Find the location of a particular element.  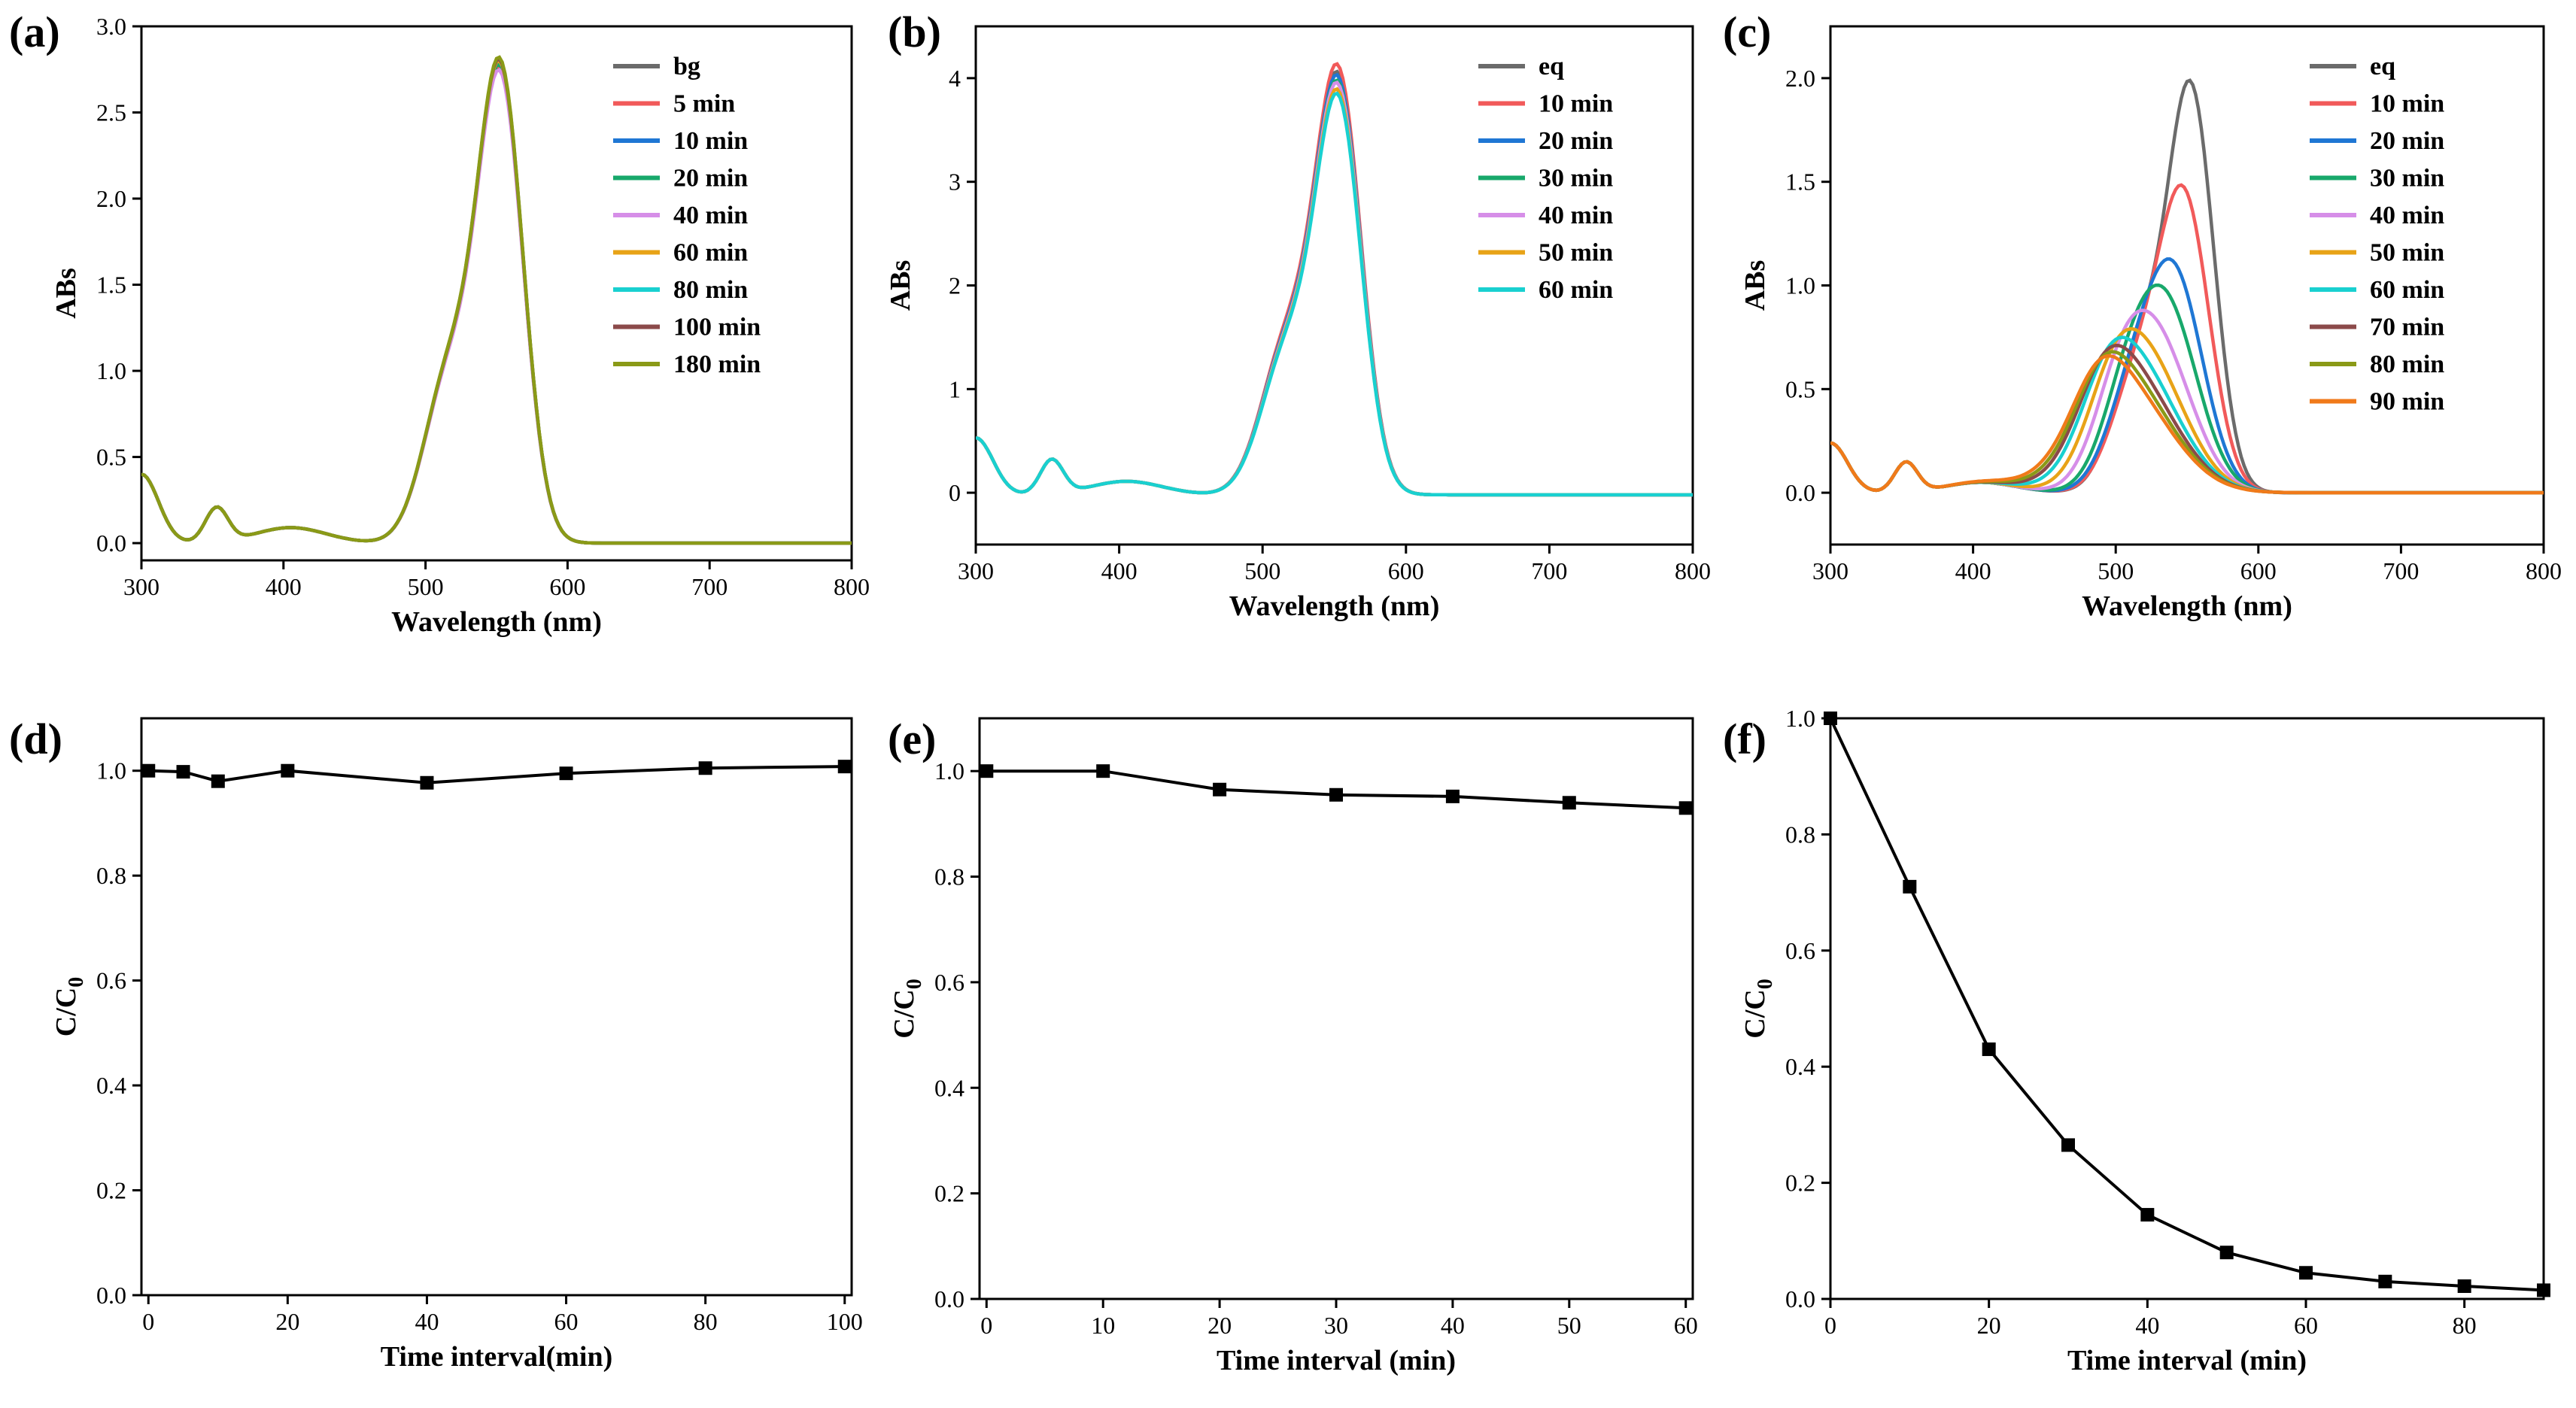

y-tick-label: 3 is located at coordinates (955, 182).